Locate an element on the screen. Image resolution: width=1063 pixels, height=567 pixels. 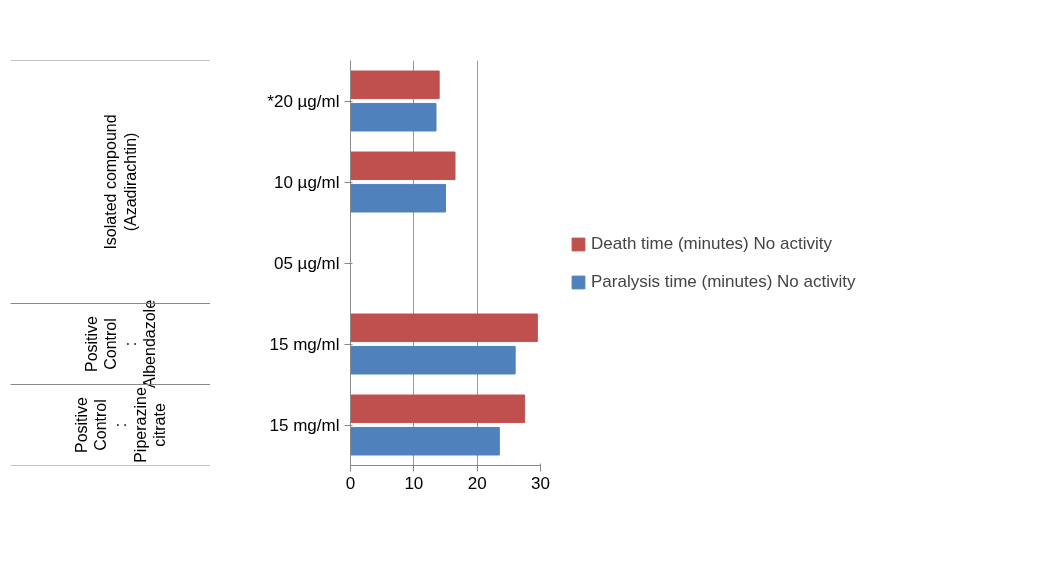
text: Isolated compound (Azadirachtin) is located at coordinates (120, 182).